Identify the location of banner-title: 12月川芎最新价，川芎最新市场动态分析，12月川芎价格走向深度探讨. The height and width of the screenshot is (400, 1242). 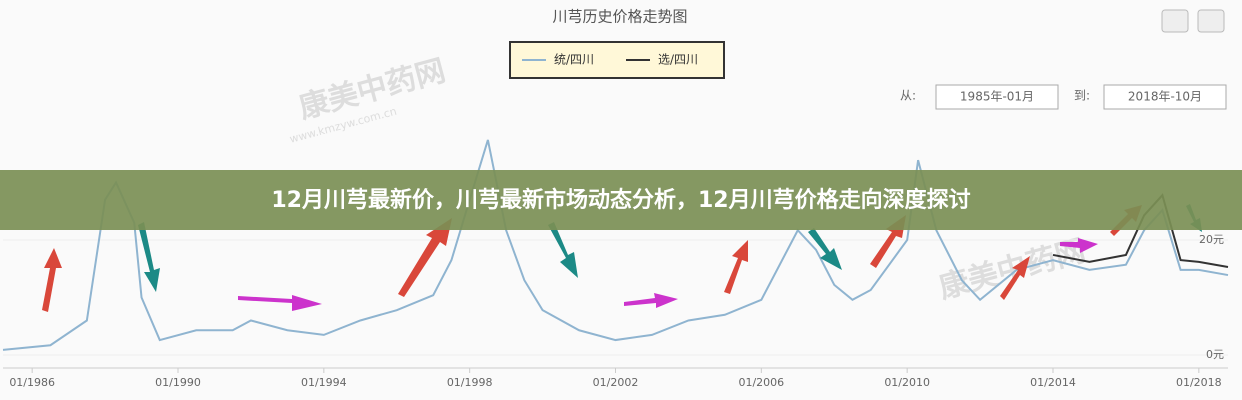
(620, 200).